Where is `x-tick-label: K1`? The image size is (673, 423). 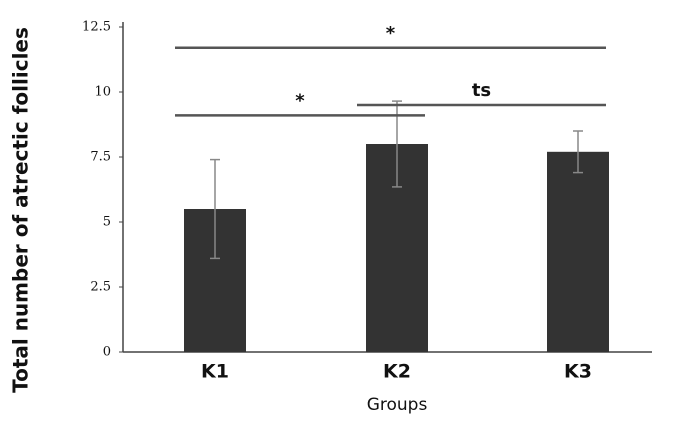
x-tick-label: K1 is located at coordinates (215, 372).